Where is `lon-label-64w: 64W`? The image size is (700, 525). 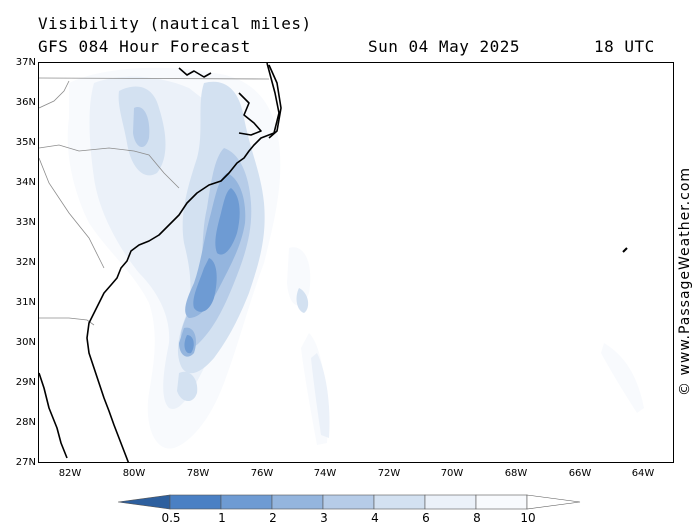
lon-label-64w: 64W is located at coordinates (643, 473).